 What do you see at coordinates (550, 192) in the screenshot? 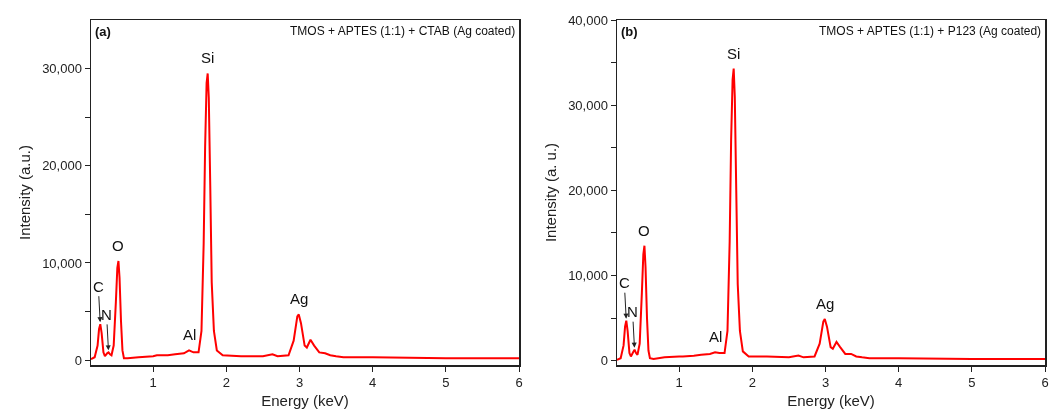
I see `y-axis-title: Intensity (a. u.)` at bounding box center [550, 192].